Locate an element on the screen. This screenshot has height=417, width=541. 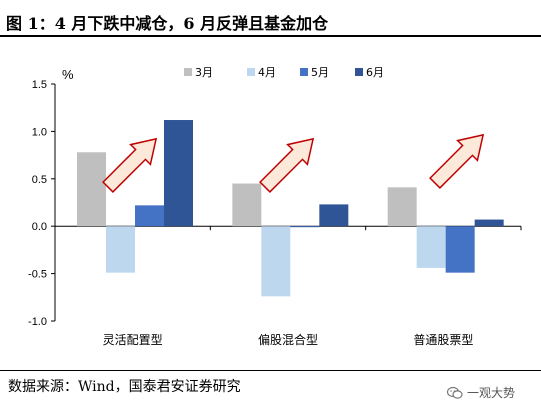
data-source: 数据来源：Wind，国泰君安证券研究 is located at coordinates (270, 383).